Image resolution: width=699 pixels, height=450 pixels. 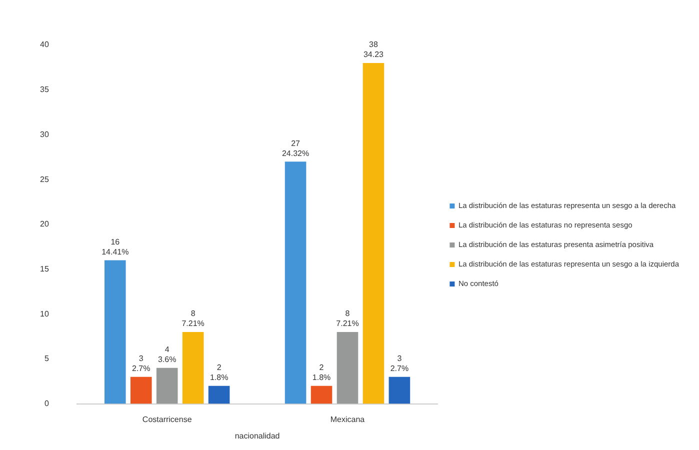 I want to click on y-tick-label: 40, so click(x=45, y=45).